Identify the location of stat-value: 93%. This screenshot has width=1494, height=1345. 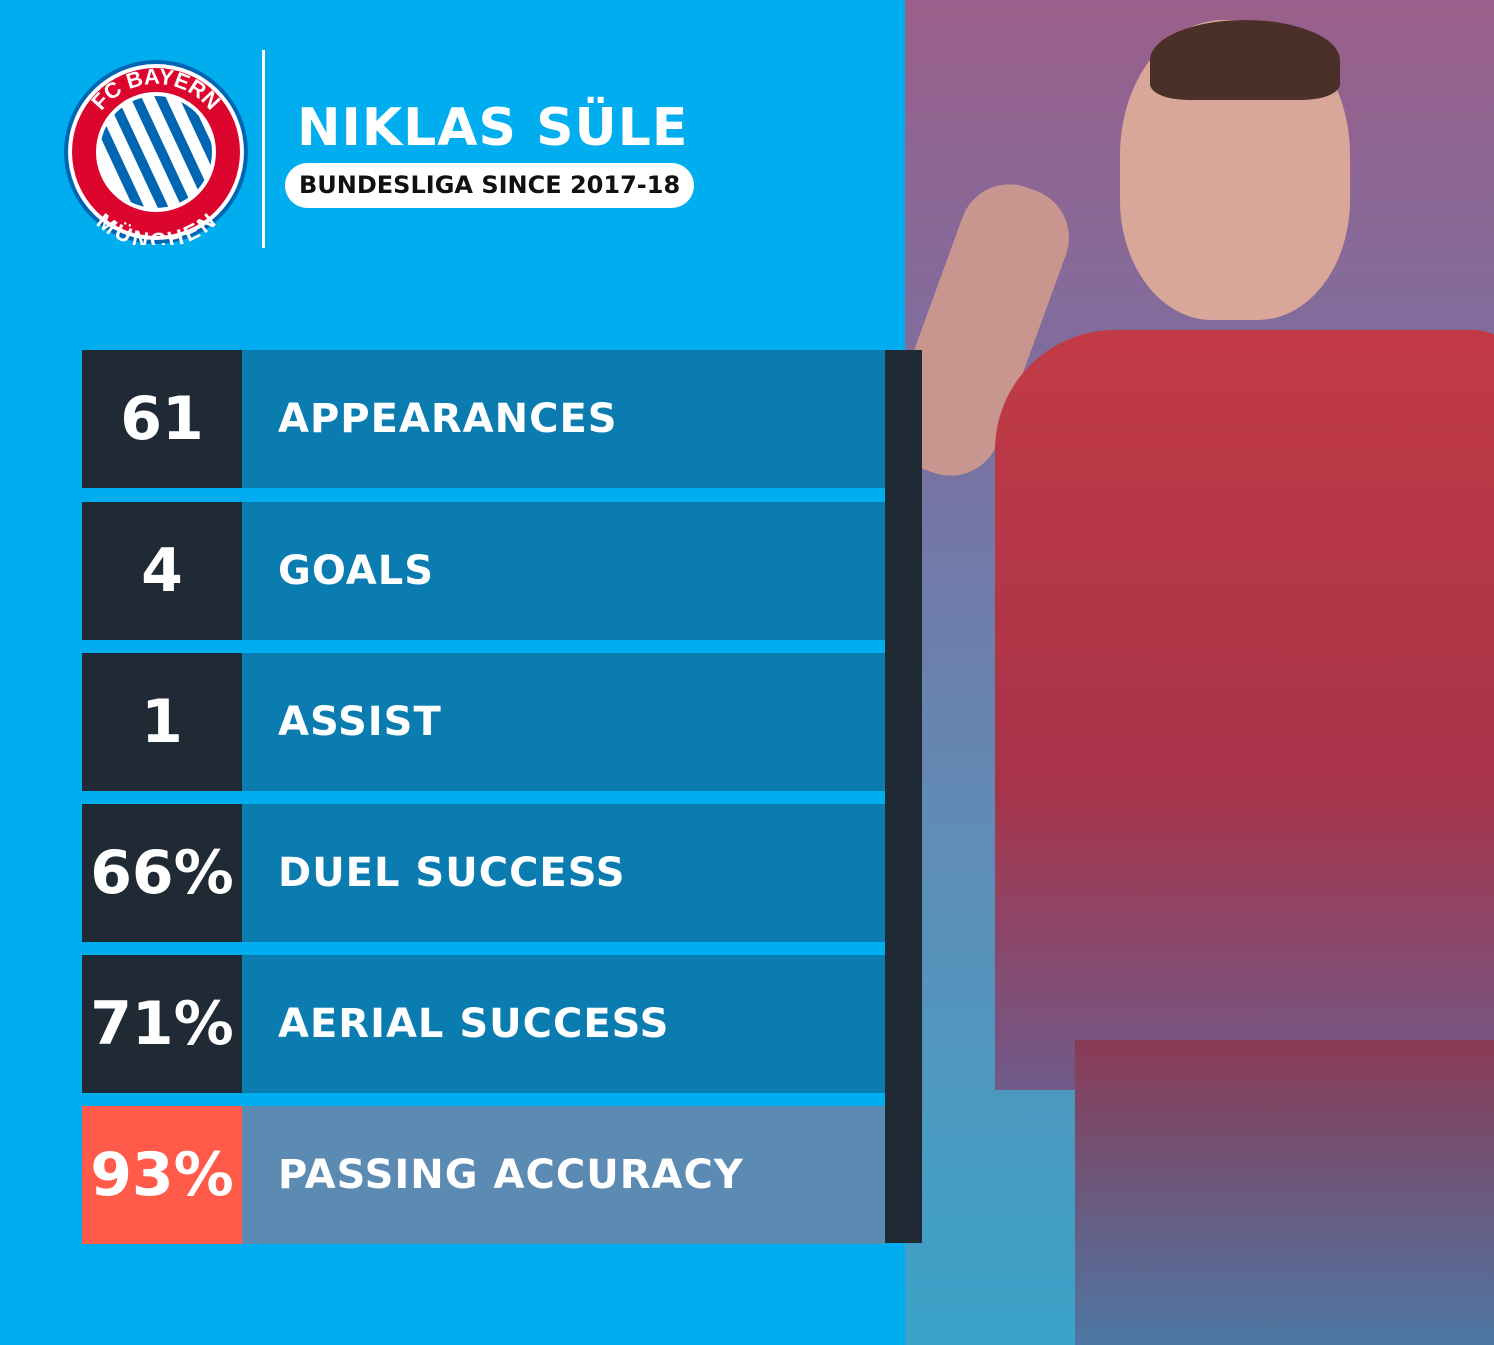
(162, 1175).